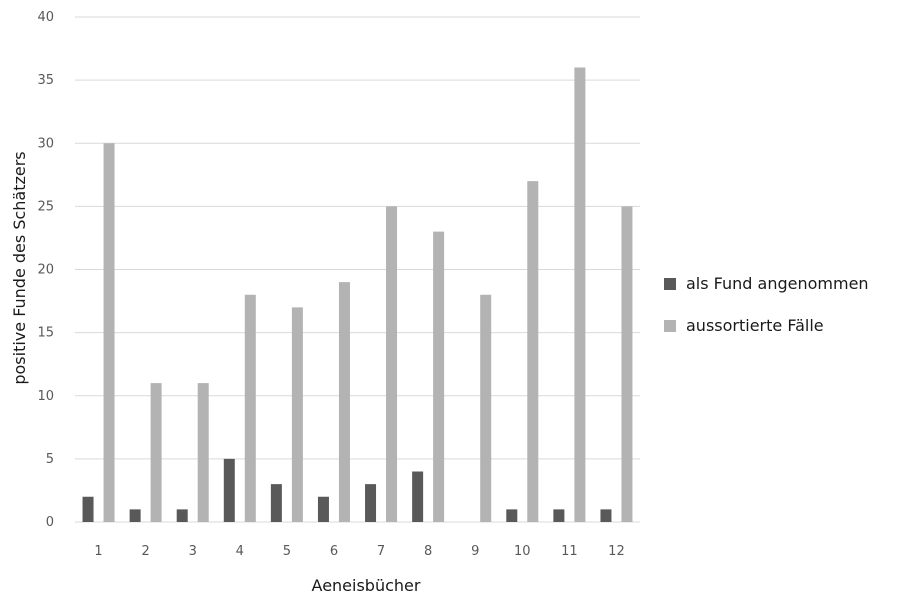  What do you see at coordinates (287, 551) in the screenshot?
I see `x-tick-label: 5` at bounding box center [287, 551].